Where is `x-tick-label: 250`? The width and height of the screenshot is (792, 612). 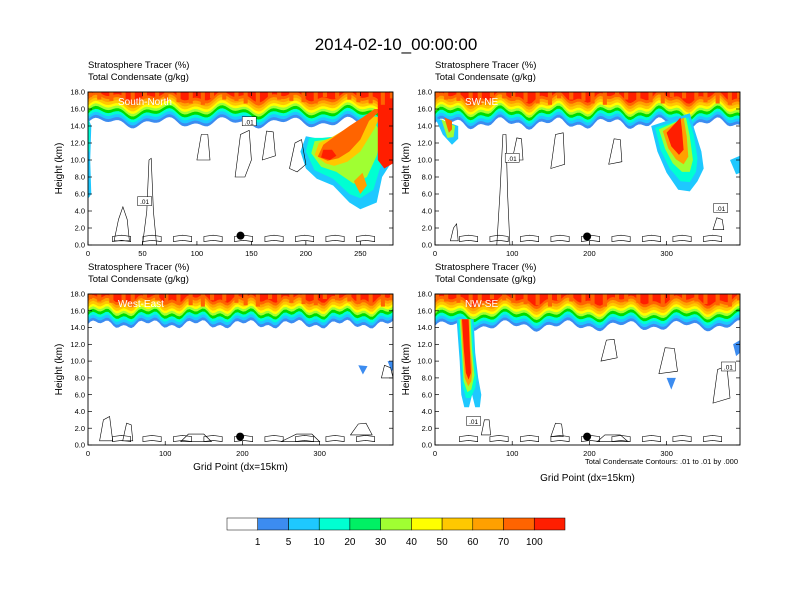 x-tick-label: 250 is located at coordinates (360, 253).